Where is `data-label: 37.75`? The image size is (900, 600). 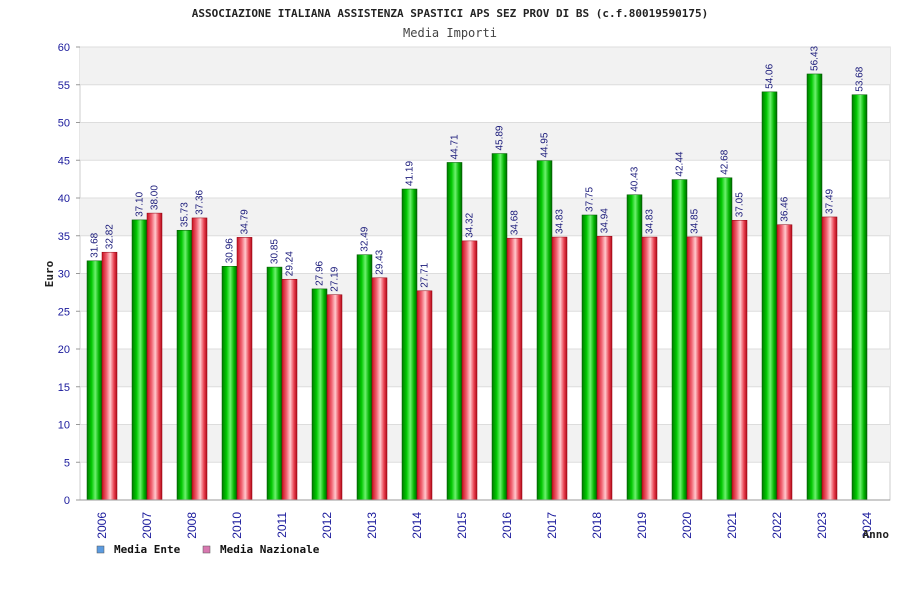 data-label: 37.75 is located at coordinates (590, 199).